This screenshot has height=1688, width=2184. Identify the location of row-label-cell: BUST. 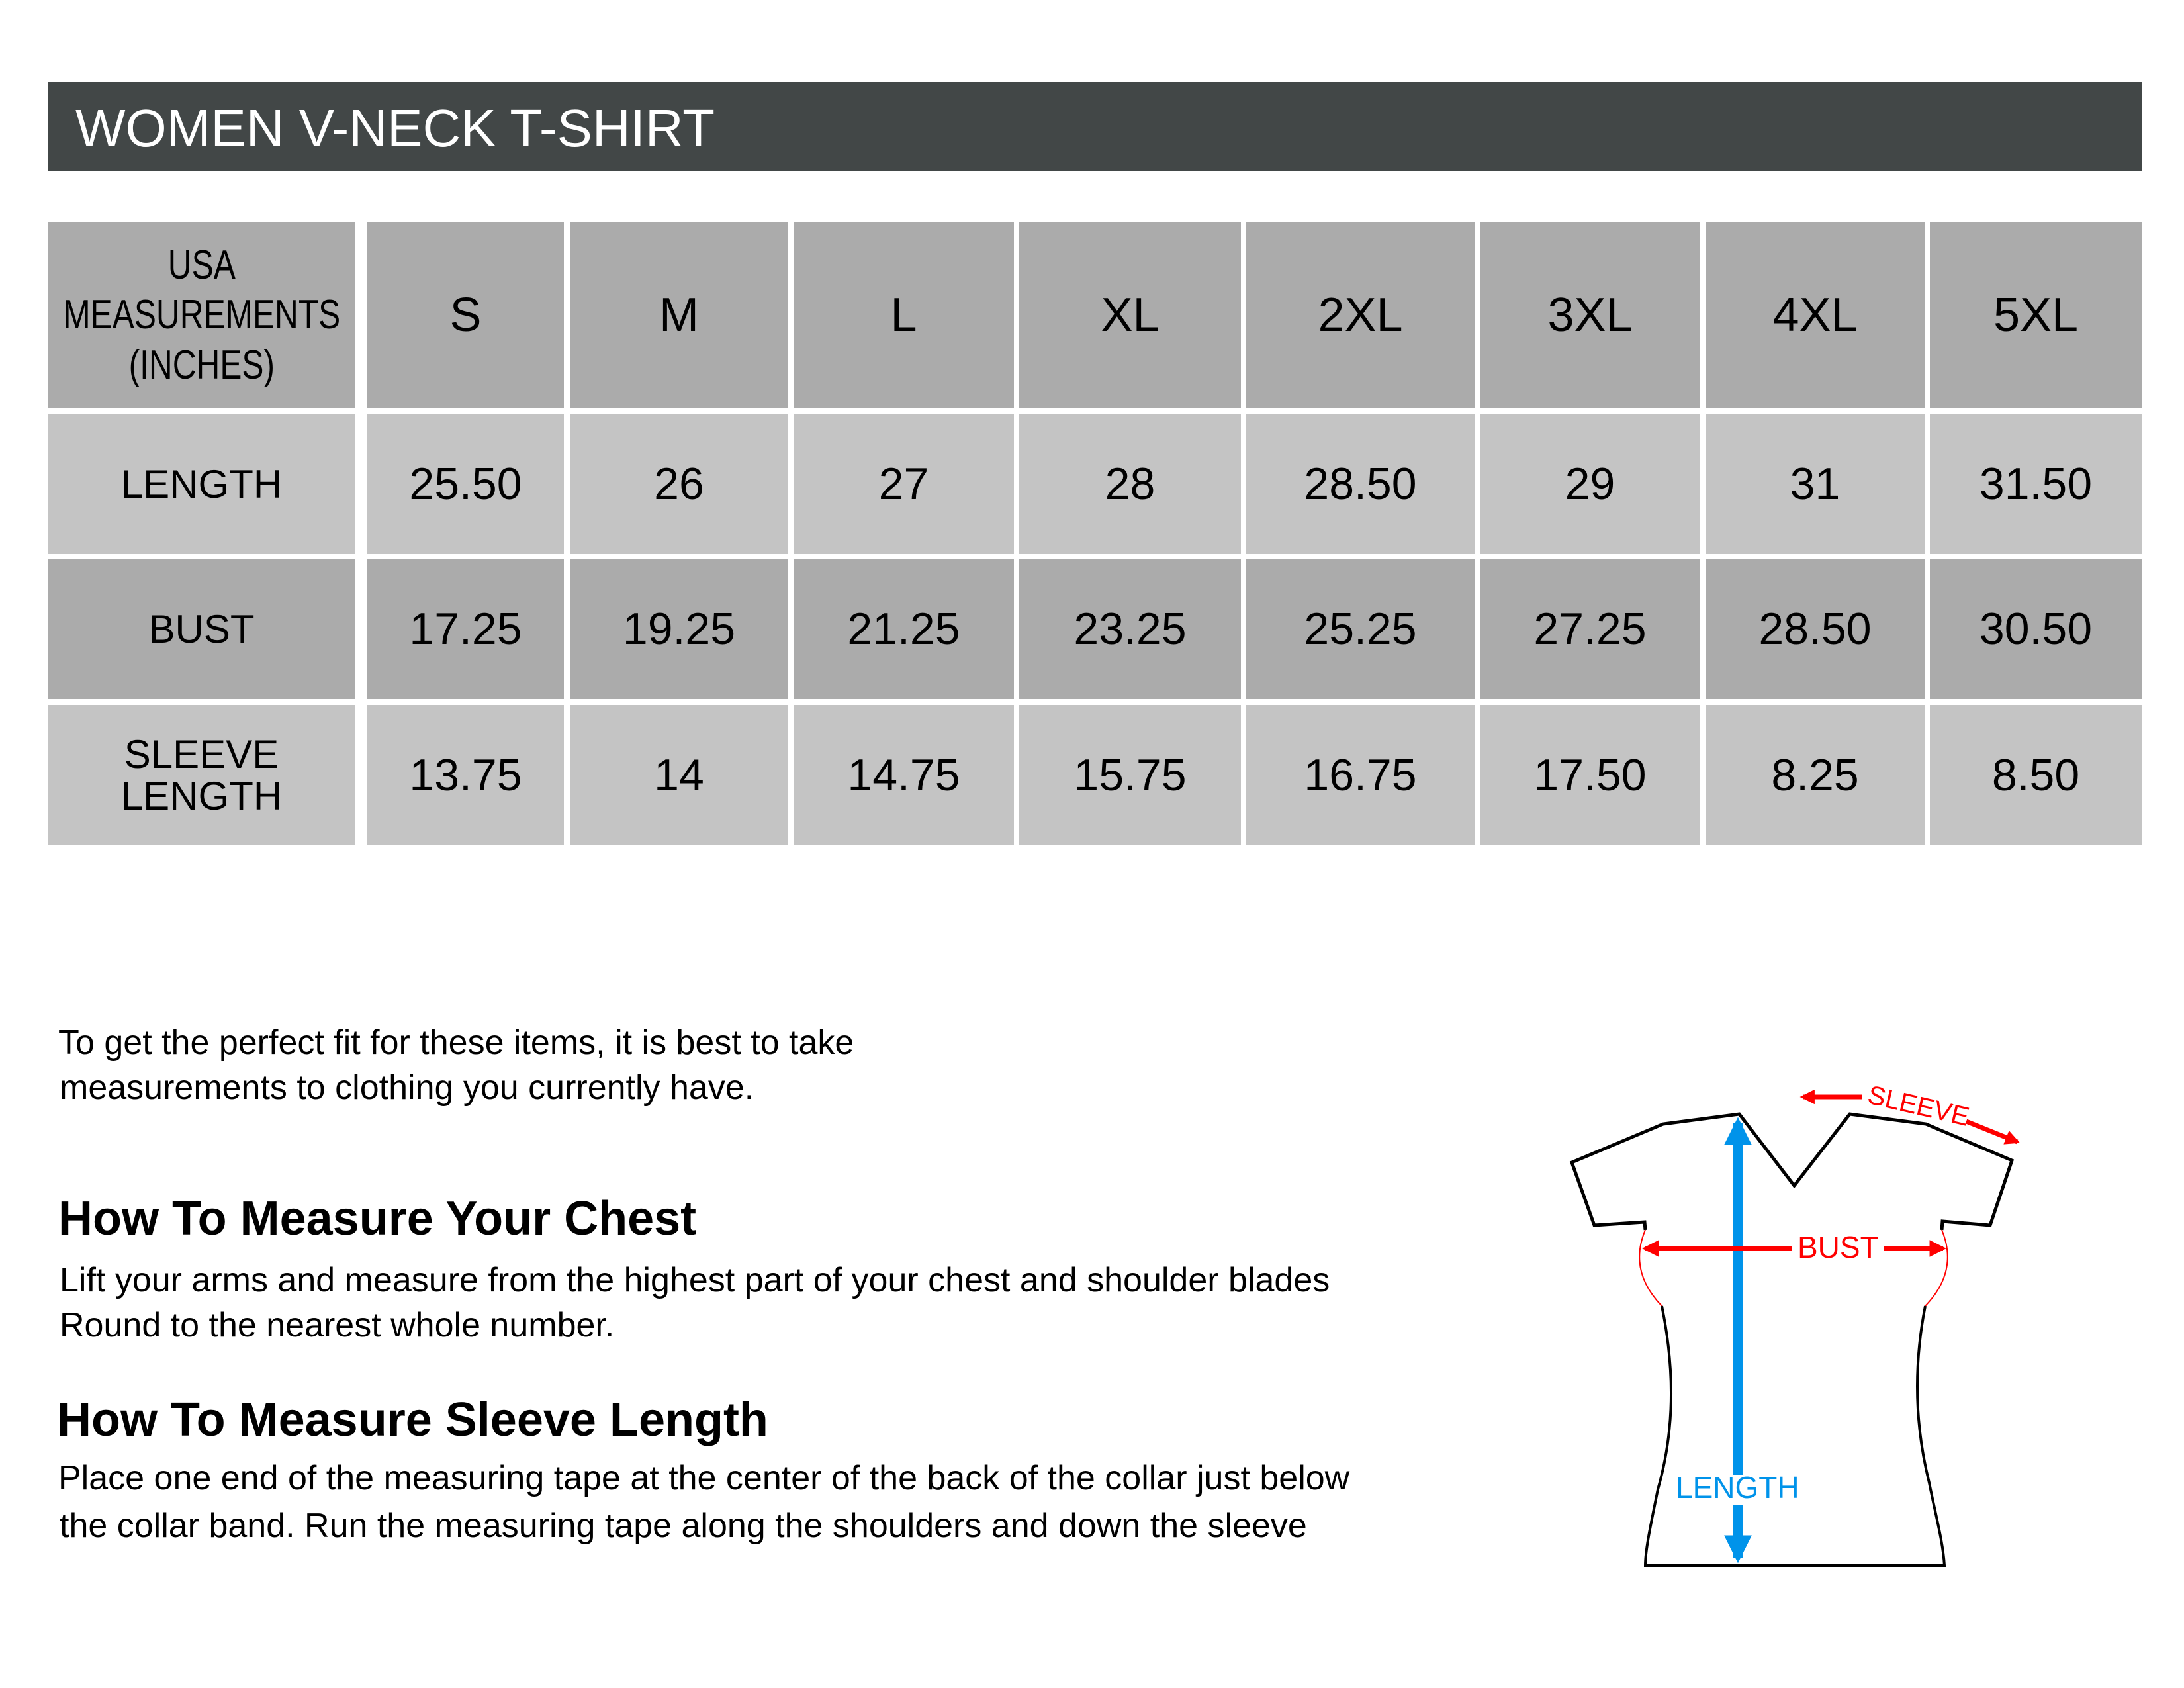
(202, 629).